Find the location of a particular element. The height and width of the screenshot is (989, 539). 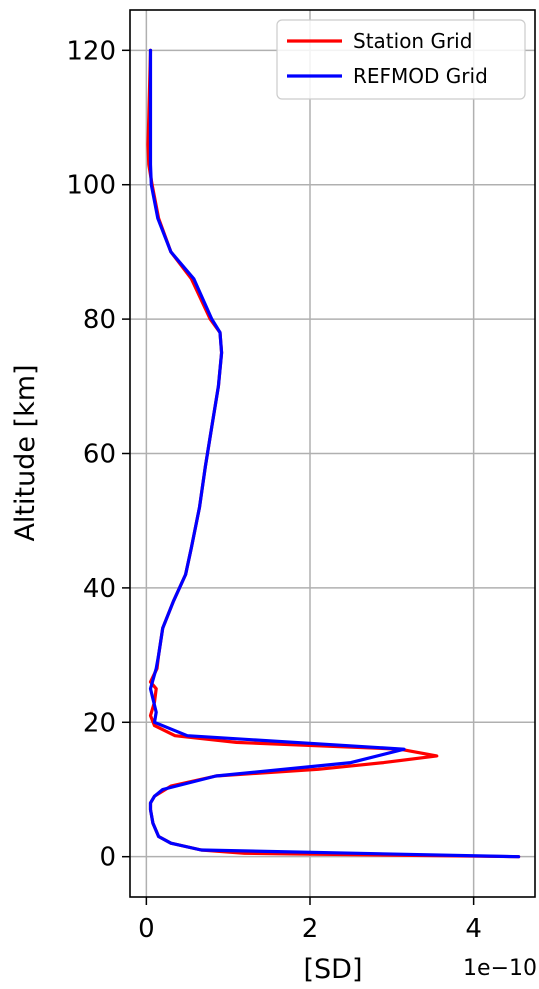

x-axis-offset-label: 1e−10 is located at coordinates (500, 968).